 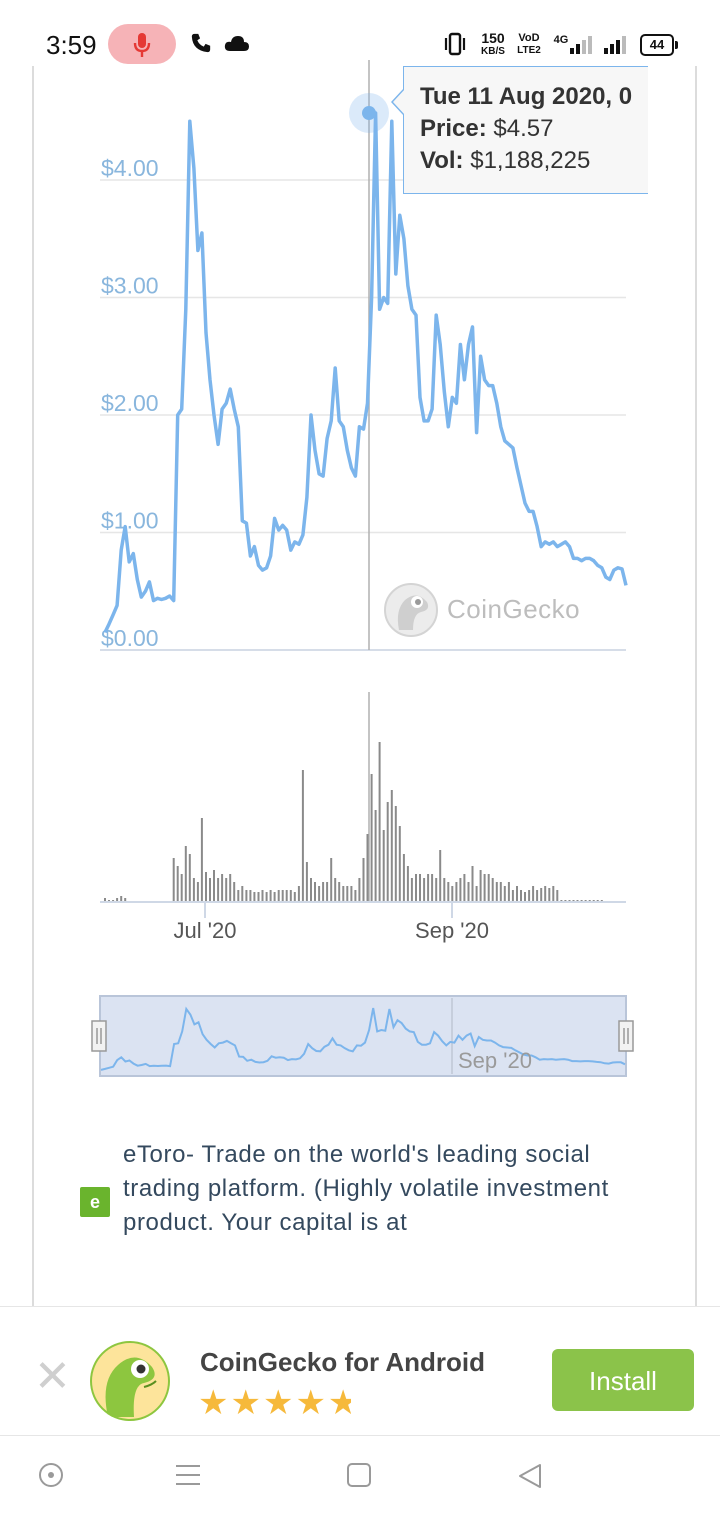 What do you see at coordinates (52, 1376) in the screenshot?
I see `close-icon: ✕` at bounding box center [52, 1376].